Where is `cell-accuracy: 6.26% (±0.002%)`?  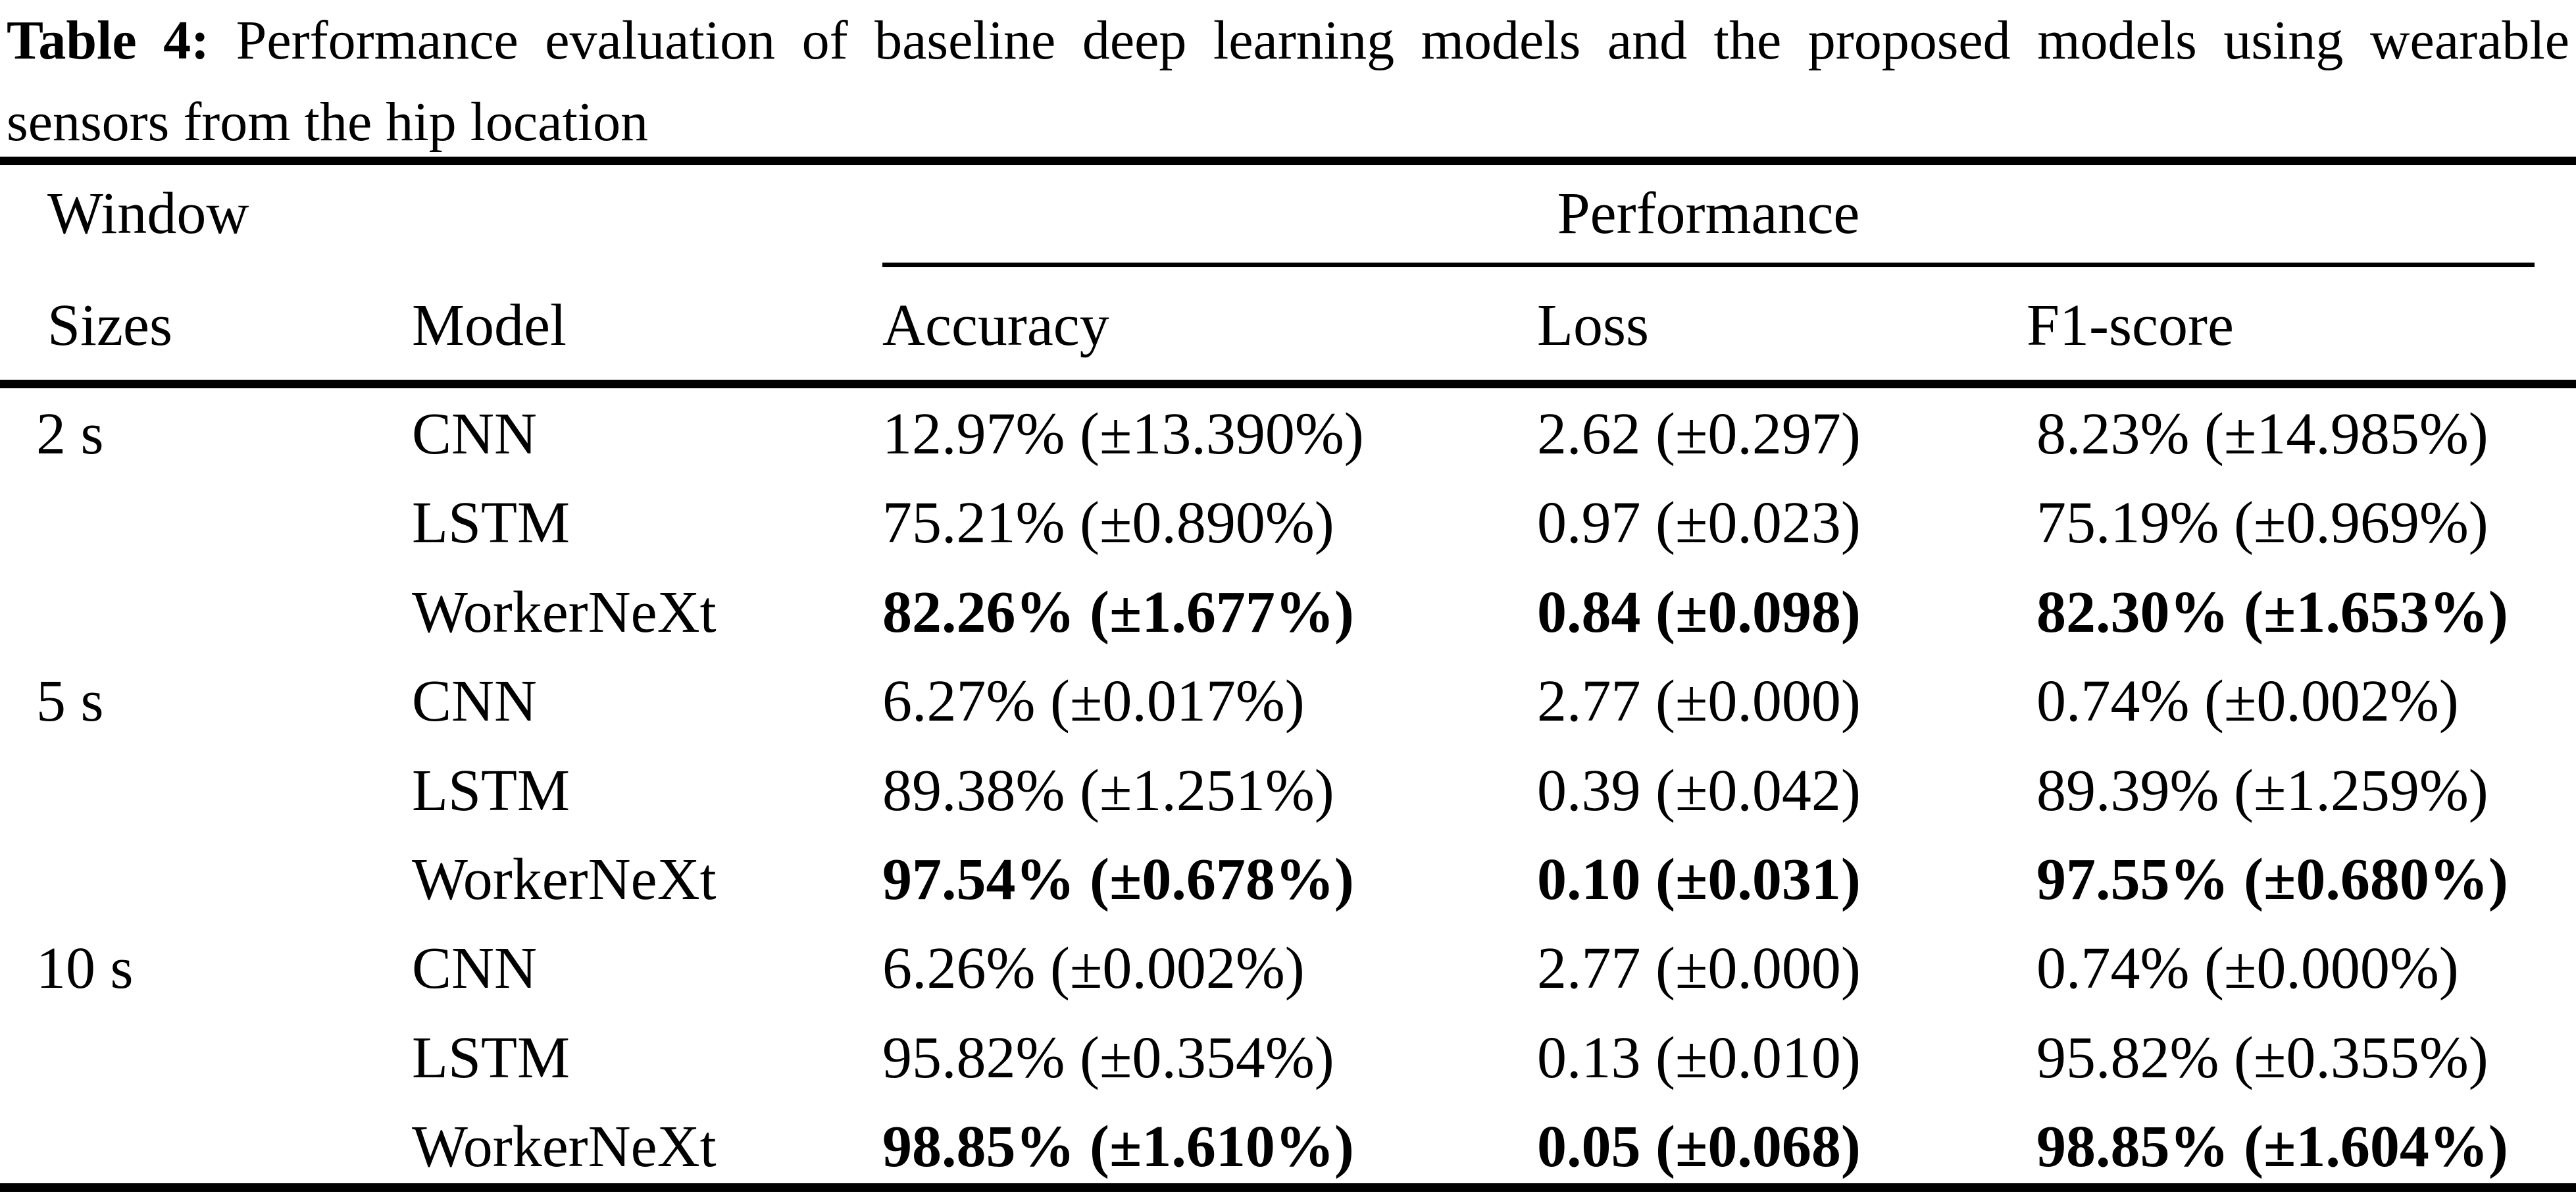 cell-accuracy: 6.26% (±0.002%) is located at coordinates (1093, 969).